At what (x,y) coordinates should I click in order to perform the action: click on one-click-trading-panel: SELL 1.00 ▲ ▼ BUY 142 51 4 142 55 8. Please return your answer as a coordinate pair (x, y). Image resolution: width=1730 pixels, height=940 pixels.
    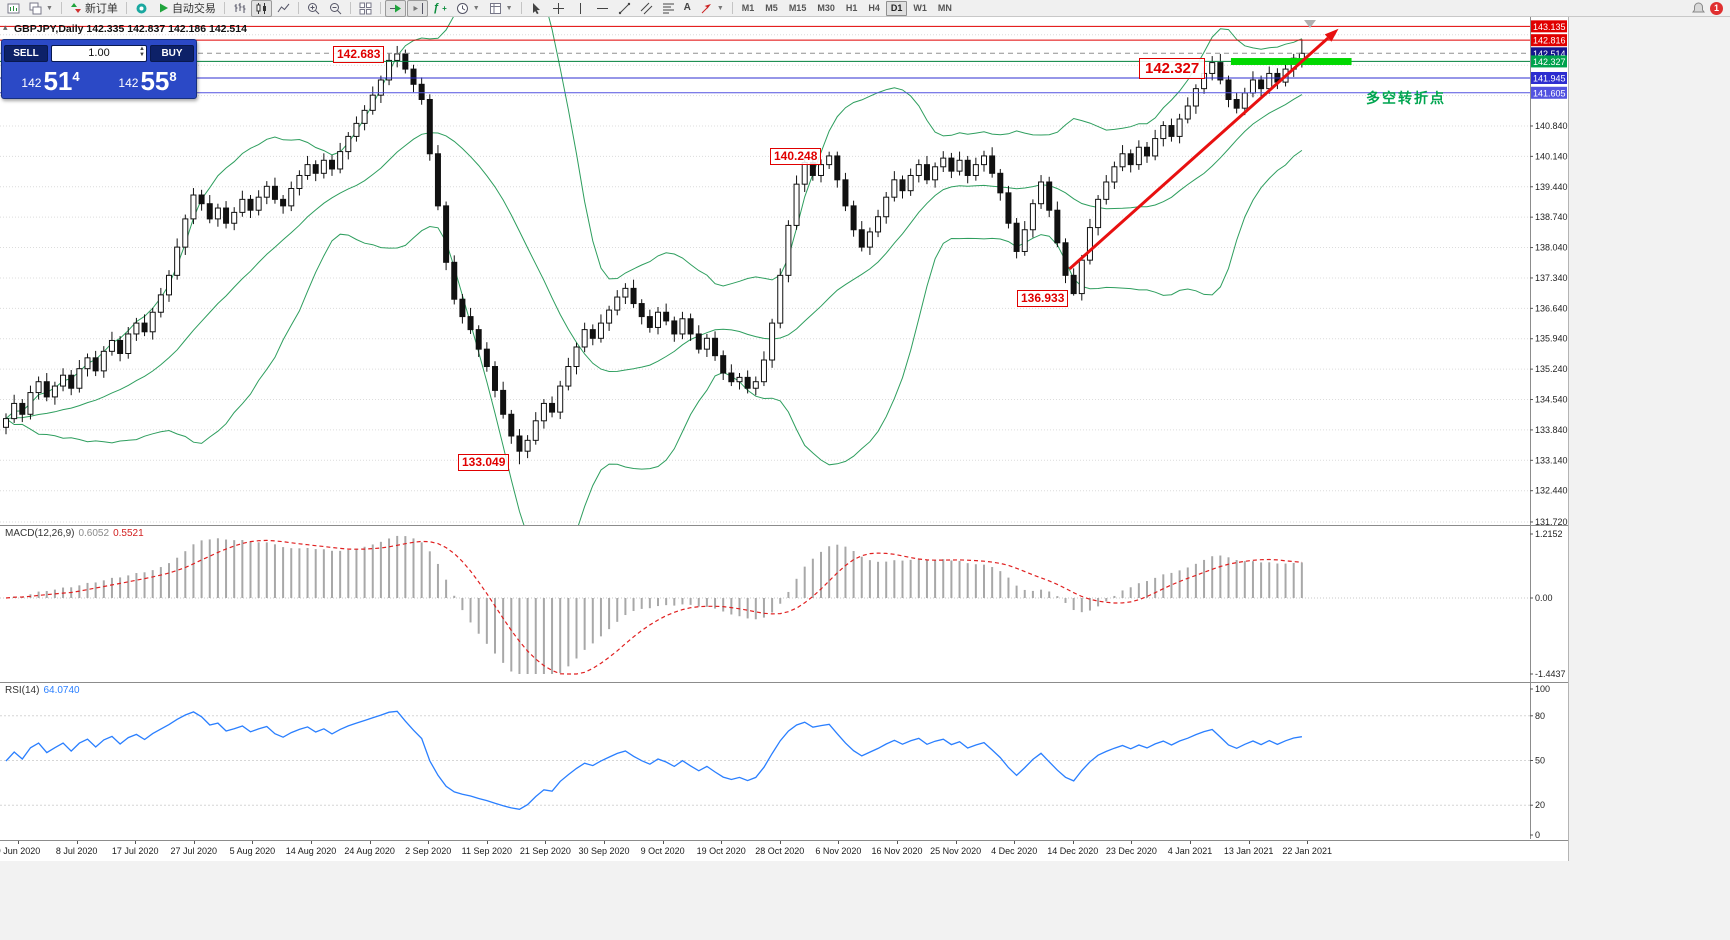
    Looking at the image, I should click on (99, 69).